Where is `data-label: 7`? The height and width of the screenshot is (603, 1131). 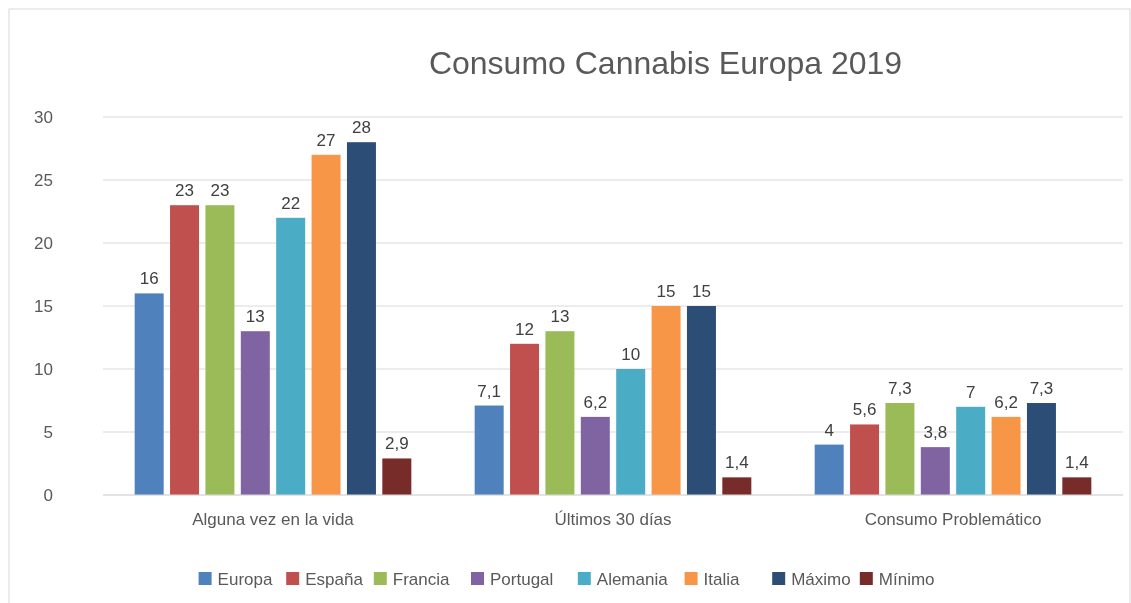
data-label: 7 is located at coordinates (970, 392).